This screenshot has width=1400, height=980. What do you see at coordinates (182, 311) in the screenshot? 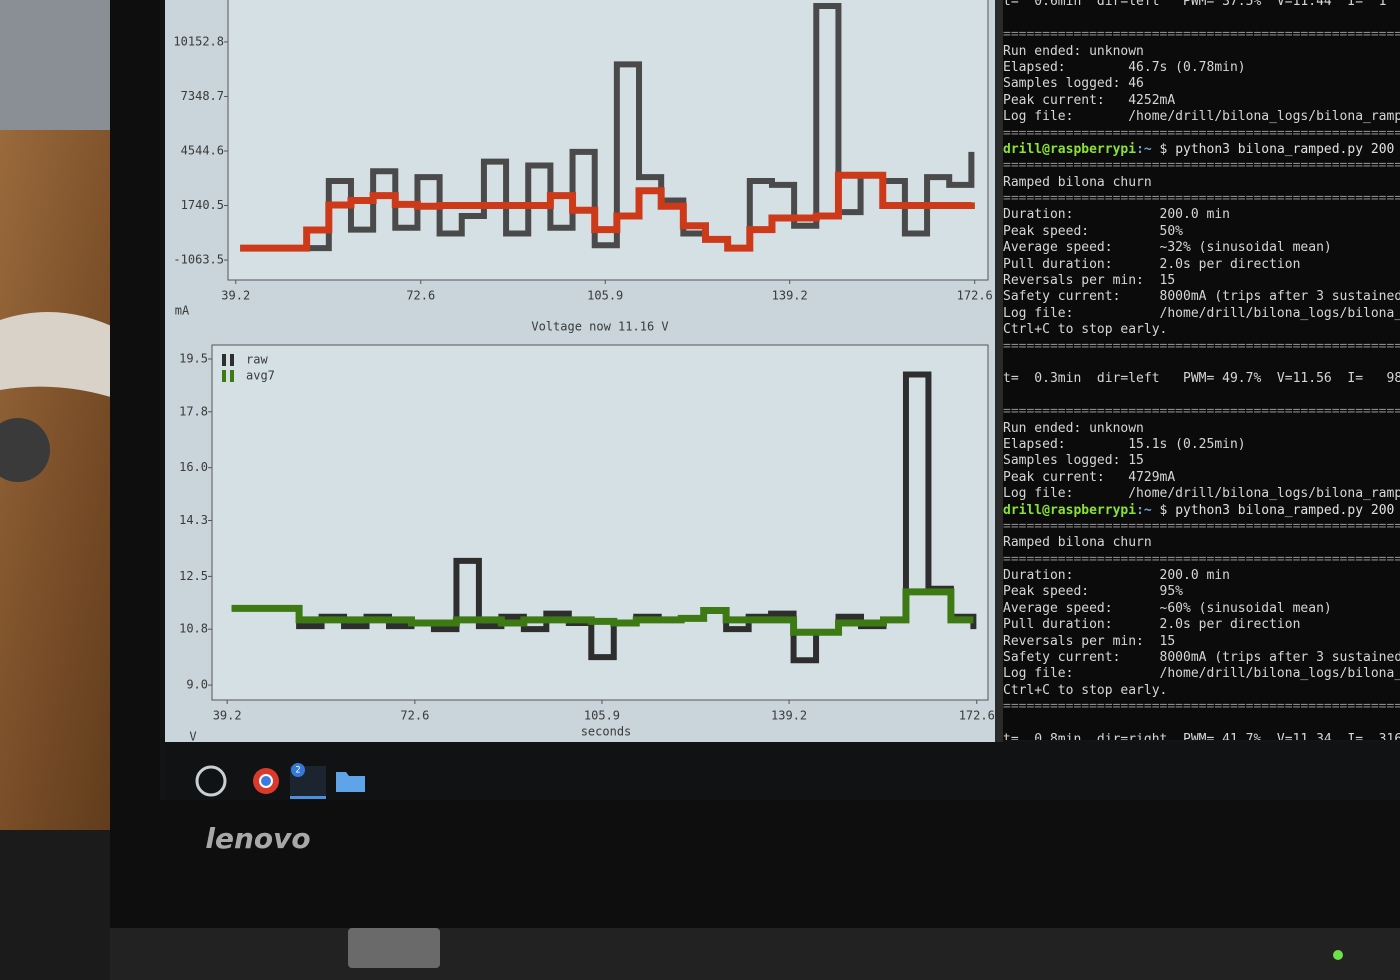
I see `y-axis-label: mA` at bounding box center [182, 311].